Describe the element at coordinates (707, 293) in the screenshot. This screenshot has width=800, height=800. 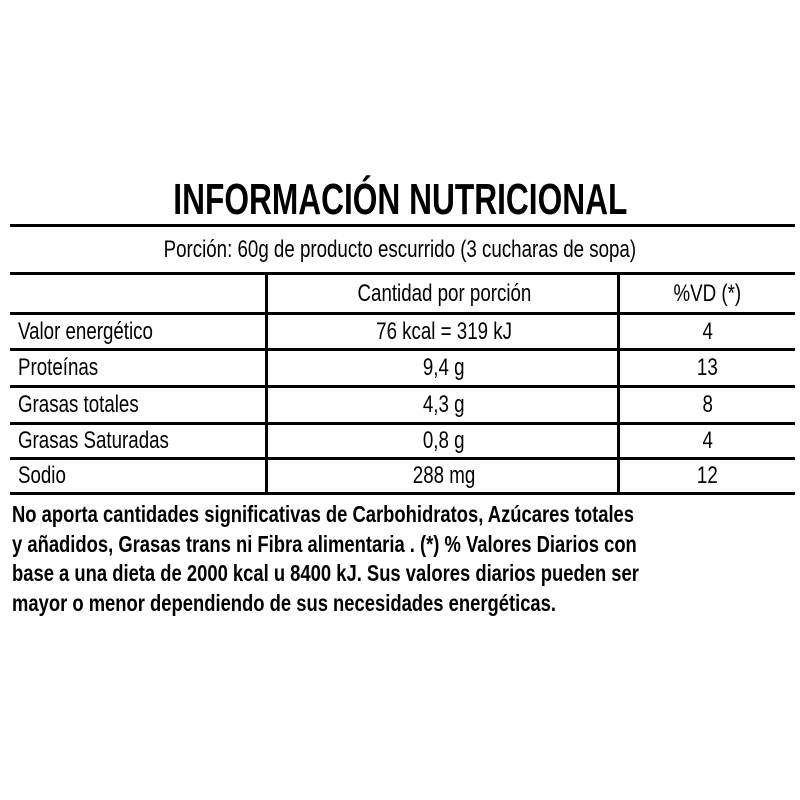
I see `header-vd: %VD (*)` at that location.